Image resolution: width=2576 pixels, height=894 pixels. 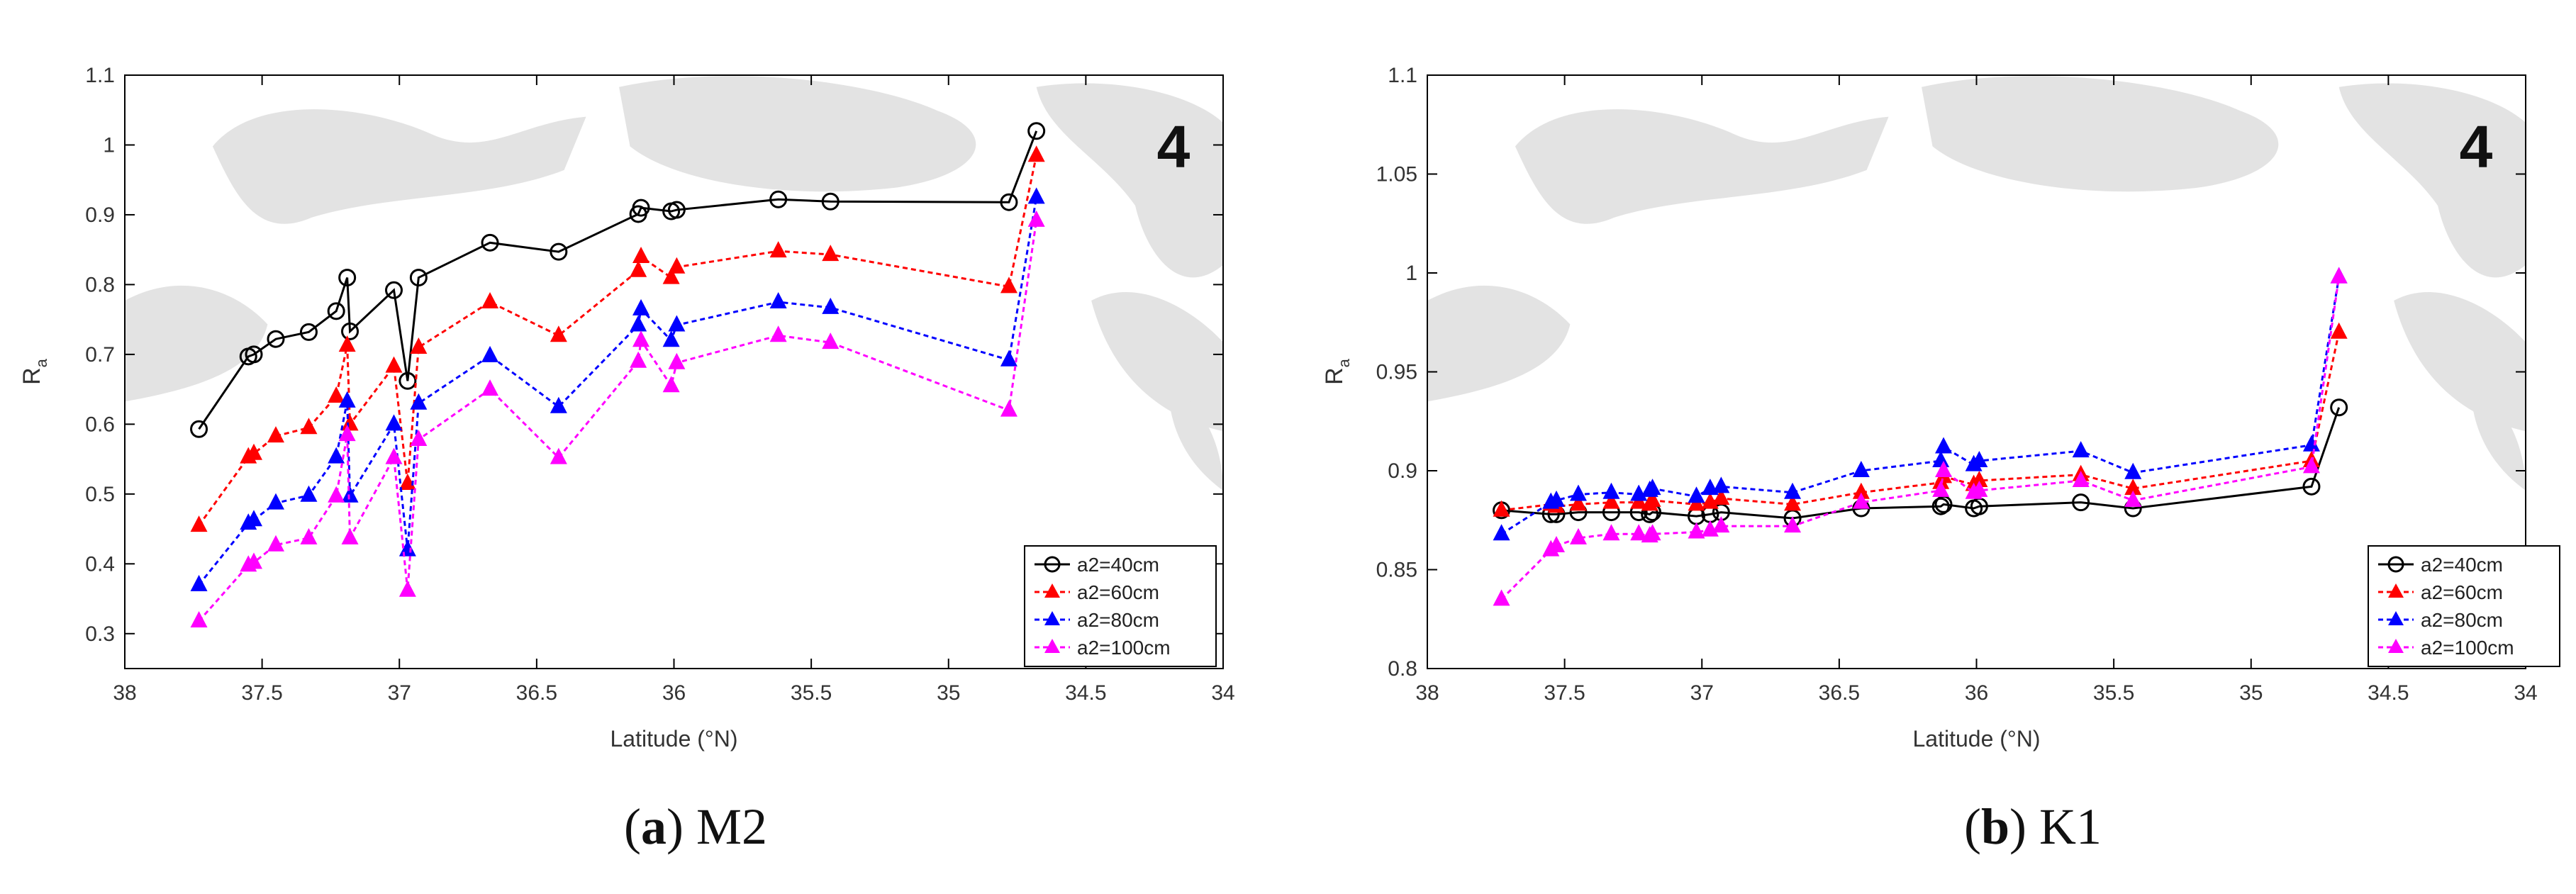 I want to click on y-tick-label: 0.8, so click(x=1402, y=669).